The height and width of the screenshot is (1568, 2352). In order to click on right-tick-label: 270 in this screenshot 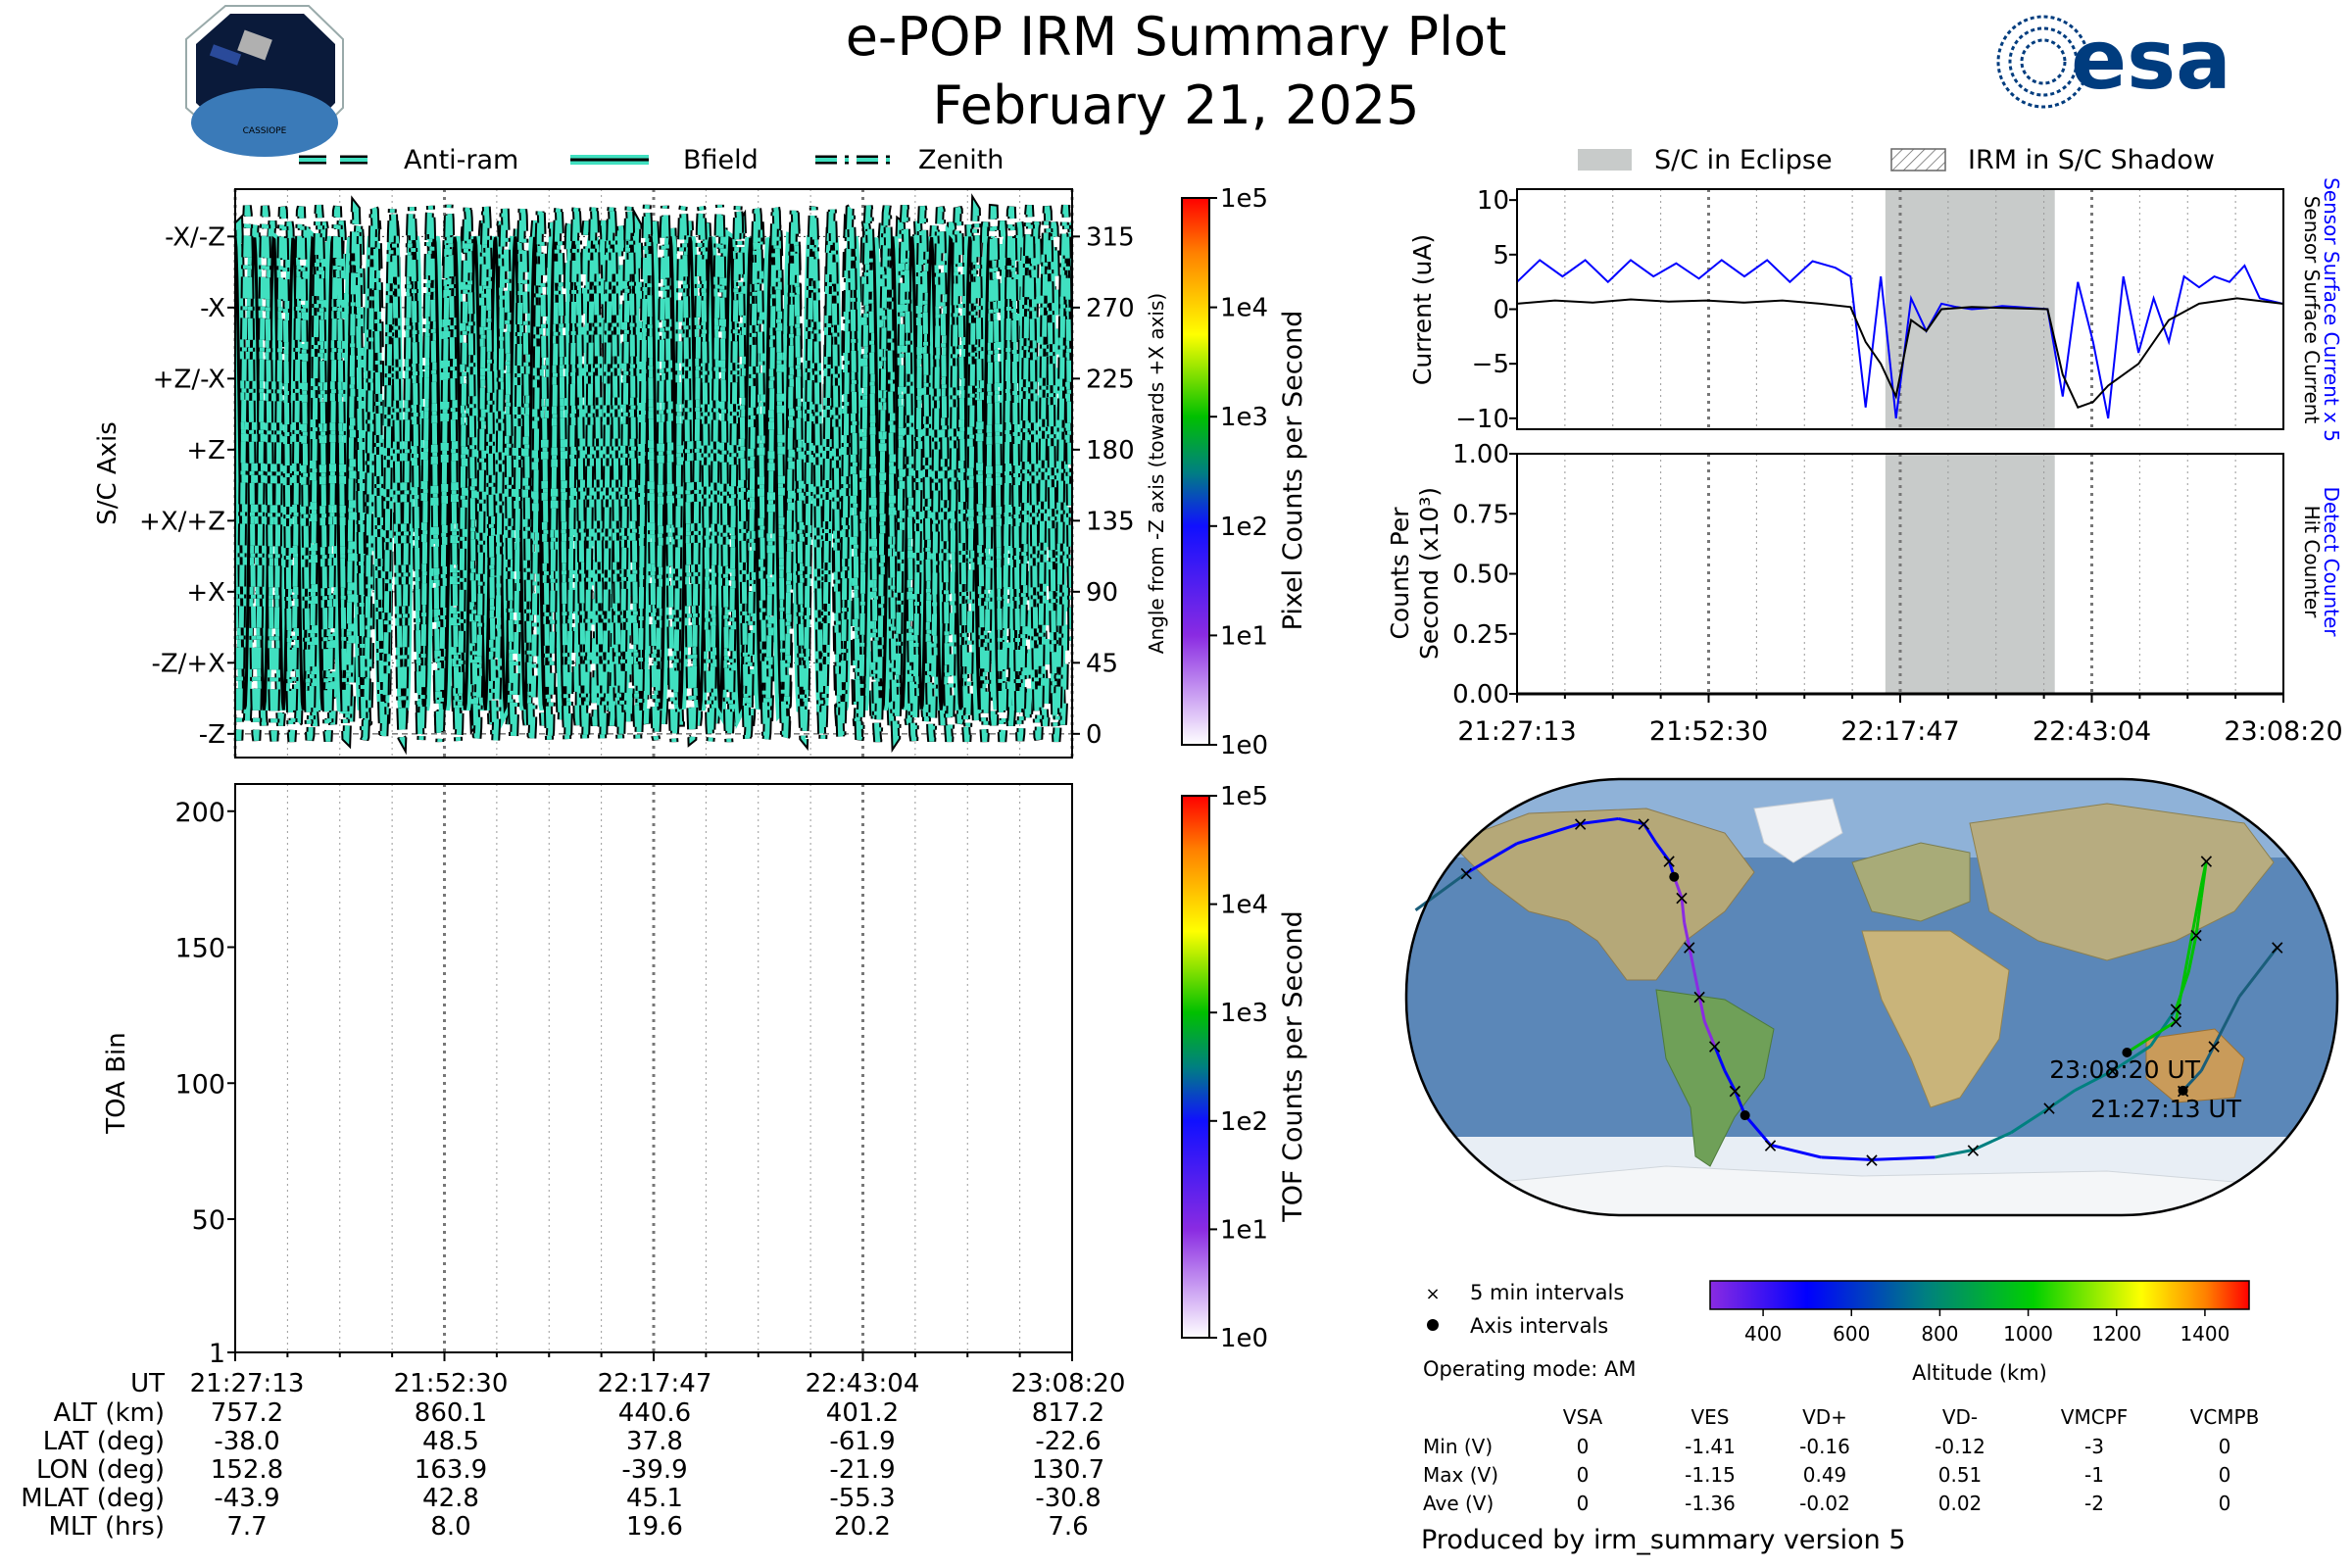, I will do `click(1110, 308)`.